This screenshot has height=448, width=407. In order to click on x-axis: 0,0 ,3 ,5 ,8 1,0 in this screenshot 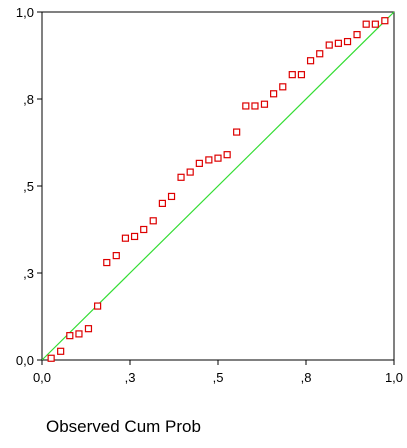, I will do `click(218, 372)`.